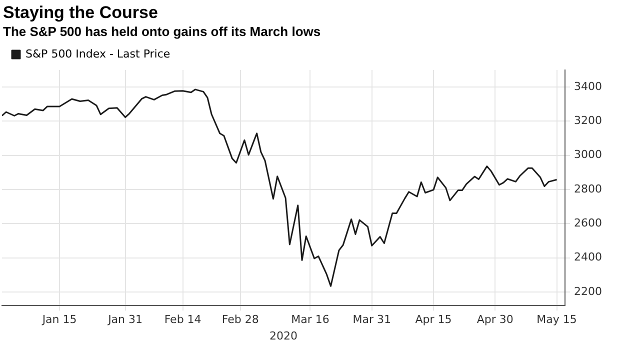 This screenshot has width=620, height=348. What do you see at coordinates (588, 155) in the screenshot?
I see `y-tick-label: 3000` at bounding box center [588, 155].